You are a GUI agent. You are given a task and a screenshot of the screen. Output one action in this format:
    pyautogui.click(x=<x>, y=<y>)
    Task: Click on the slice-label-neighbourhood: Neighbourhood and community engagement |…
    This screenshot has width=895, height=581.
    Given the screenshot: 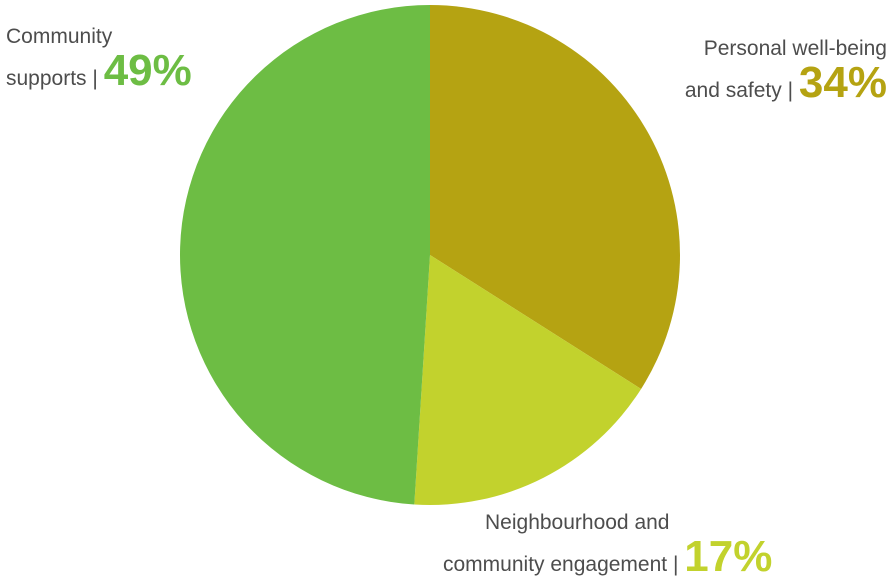 What is the action you would take?
    pyautogui.click(x=607, y=544)
    